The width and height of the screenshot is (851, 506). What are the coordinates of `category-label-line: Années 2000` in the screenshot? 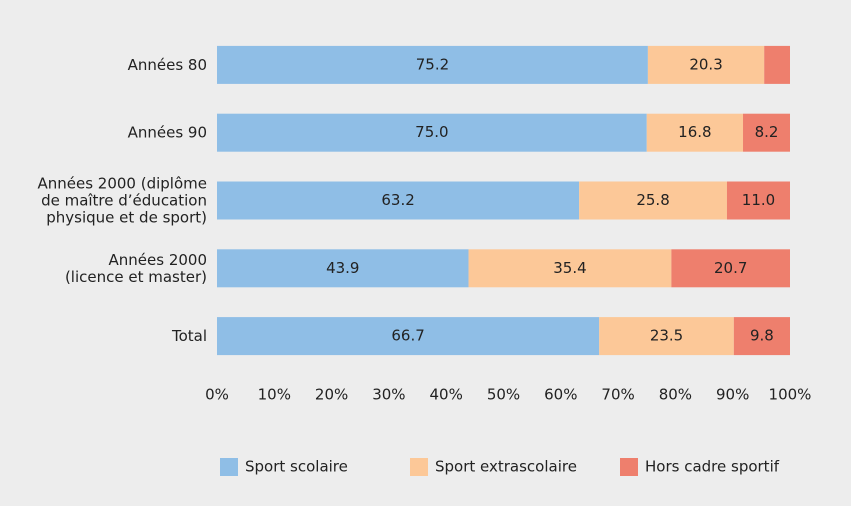 It's located at (158, 259).